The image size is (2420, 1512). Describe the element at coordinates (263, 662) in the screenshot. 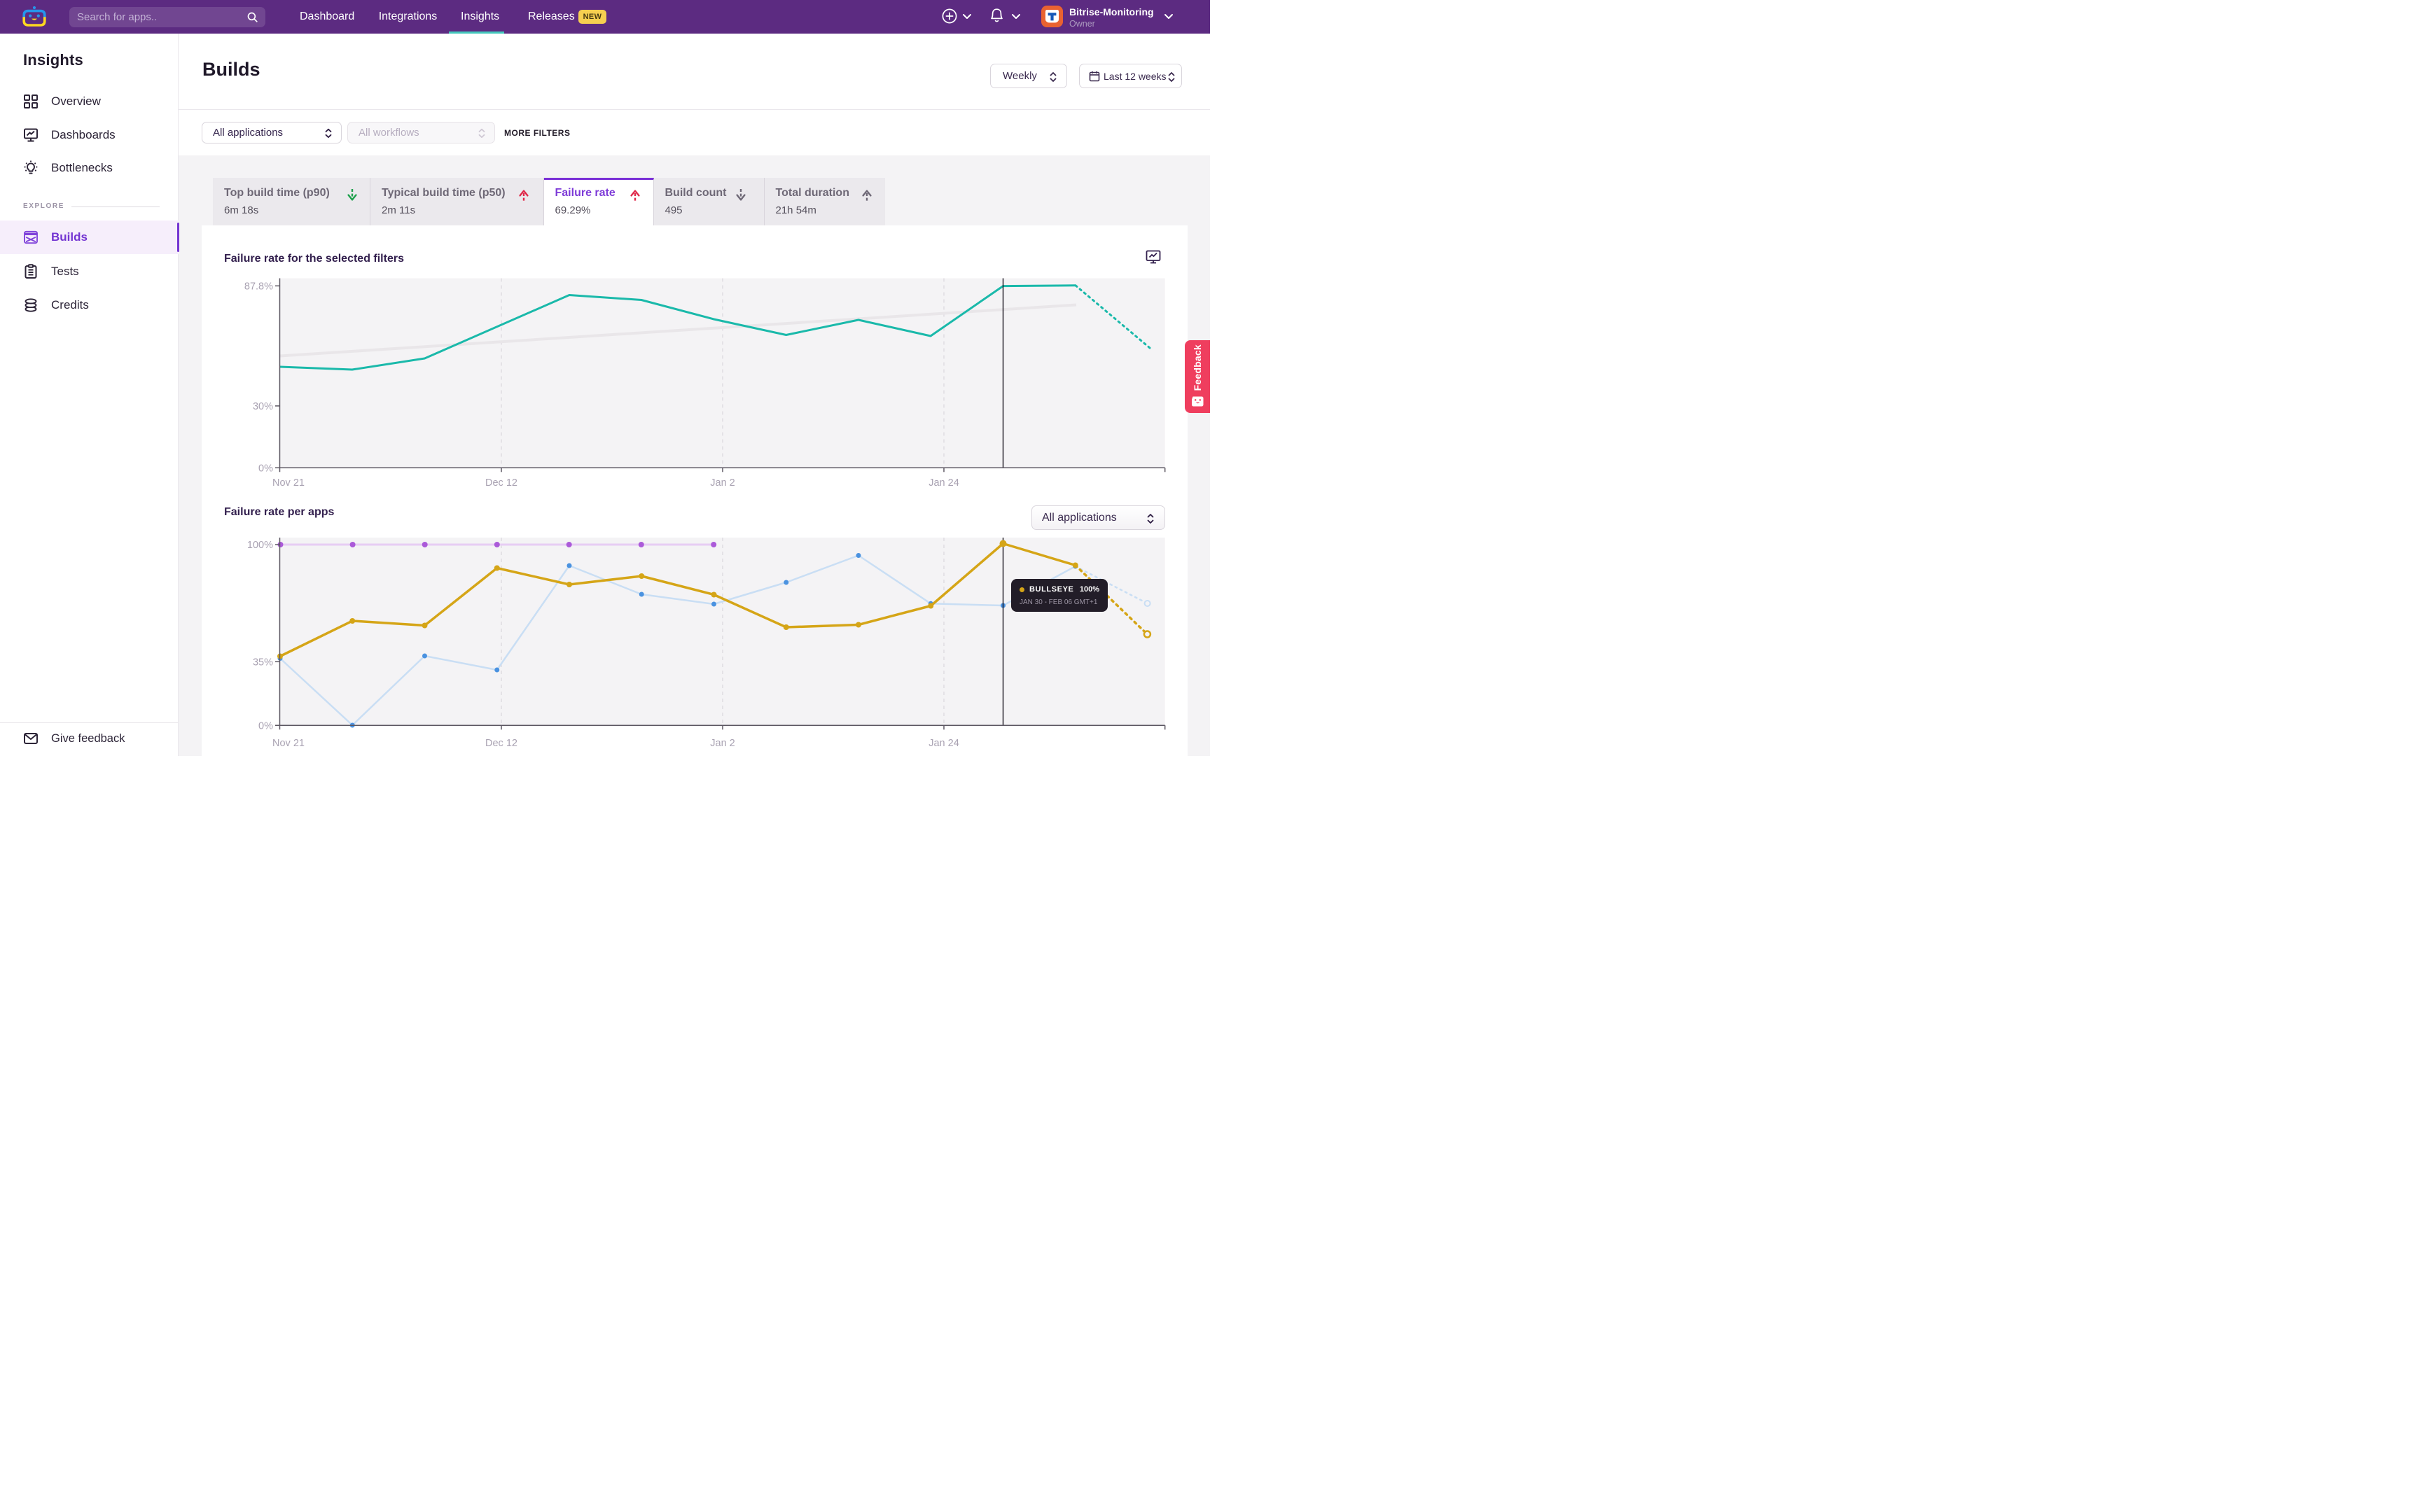

I see `svg-text: 35%` at that location.